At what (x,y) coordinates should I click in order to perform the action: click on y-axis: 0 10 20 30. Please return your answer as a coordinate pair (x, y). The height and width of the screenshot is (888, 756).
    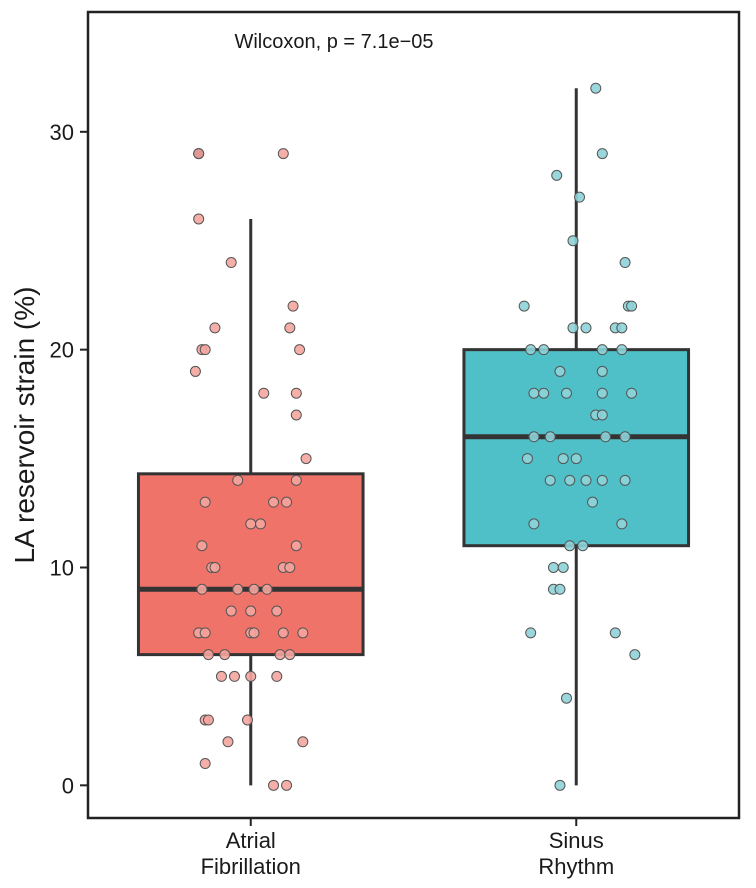
    Looking at the image, I should click on (69, 459).